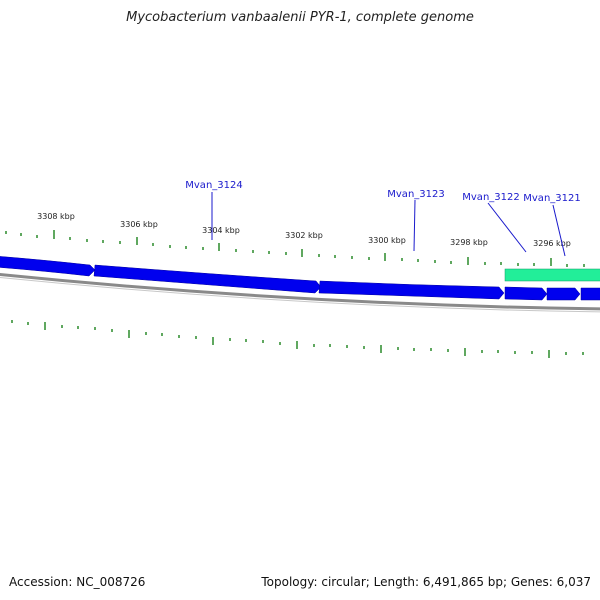 The width and height of the screenshot is (600, 600). Describe the element at coordinates (415, 194) in the screenshot. I see `gene-label: Mvan_3123` at that location.